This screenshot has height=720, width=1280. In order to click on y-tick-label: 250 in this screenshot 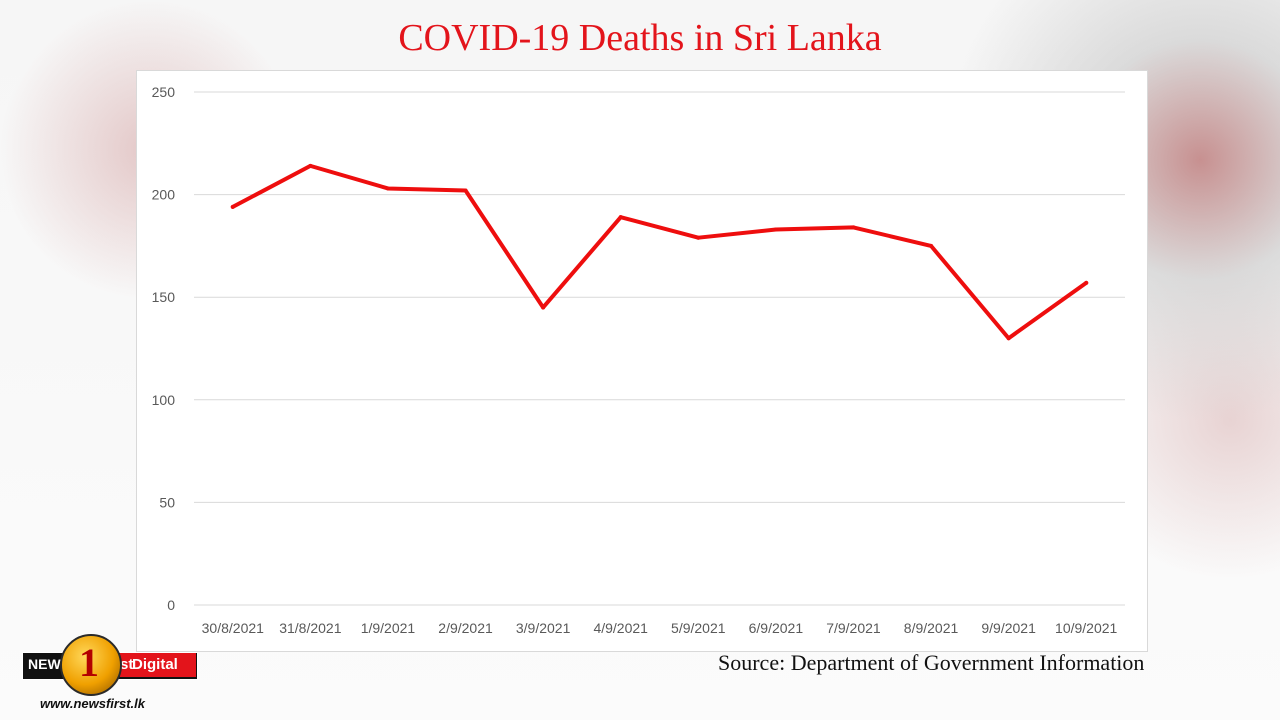, I will do `click(164, 92)`.